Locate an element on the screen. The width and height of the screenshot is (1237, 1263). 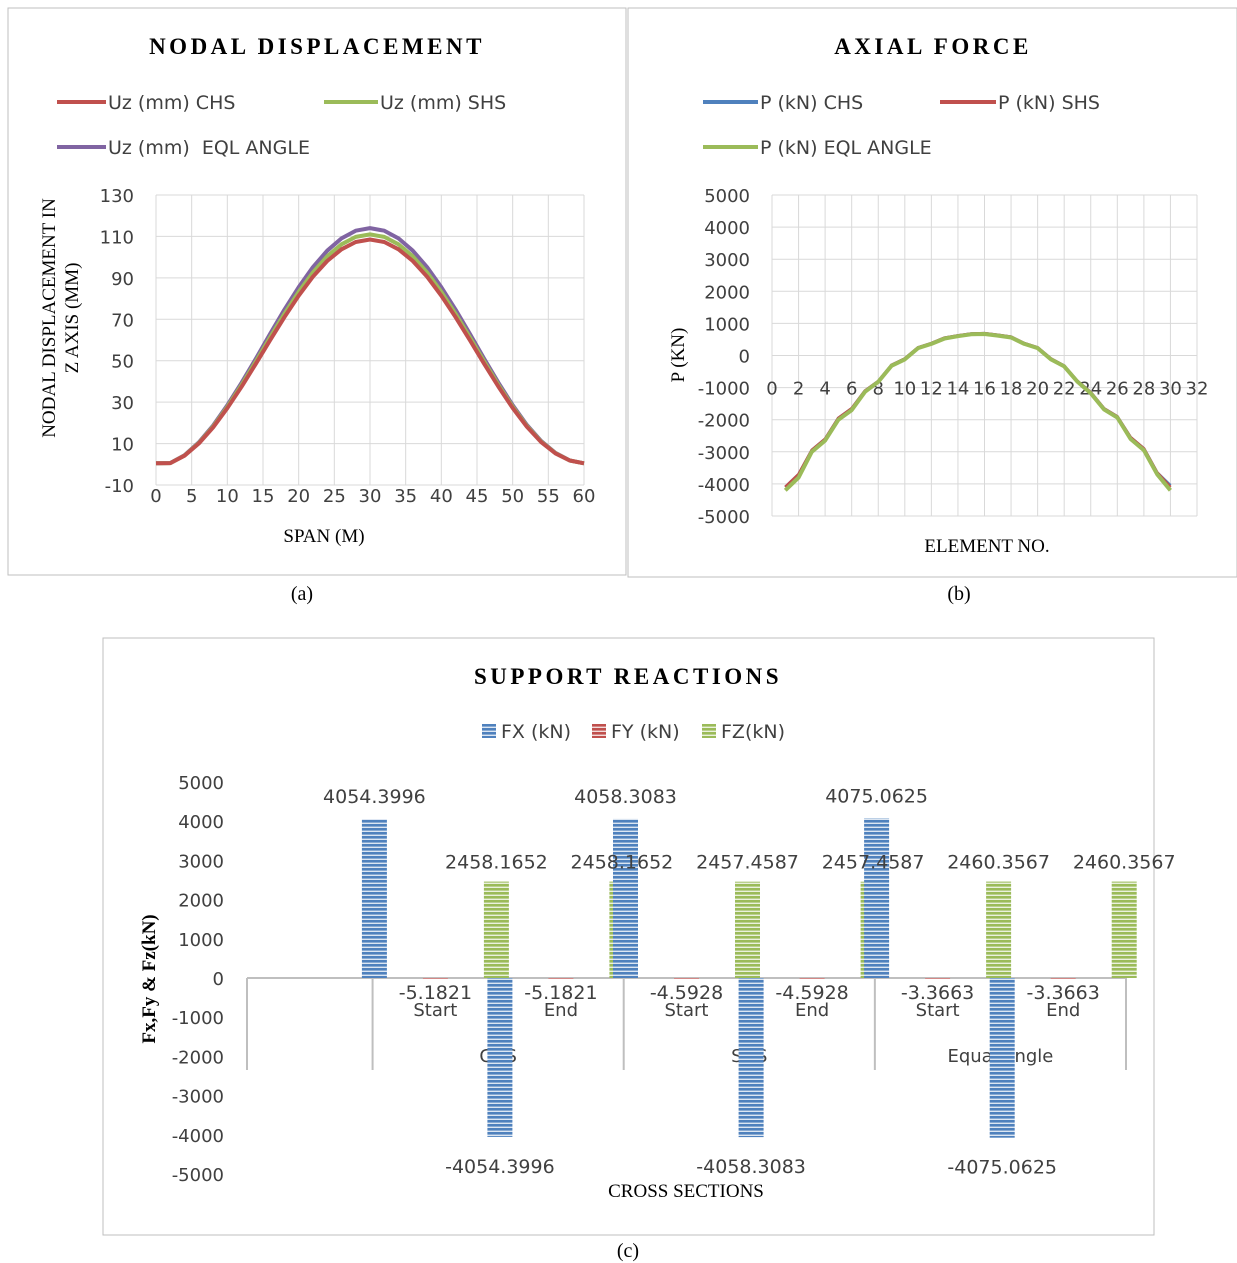
chart-c-ylabel: Fx,Fy & Fz(kN) is located at coordinates (149, 978).